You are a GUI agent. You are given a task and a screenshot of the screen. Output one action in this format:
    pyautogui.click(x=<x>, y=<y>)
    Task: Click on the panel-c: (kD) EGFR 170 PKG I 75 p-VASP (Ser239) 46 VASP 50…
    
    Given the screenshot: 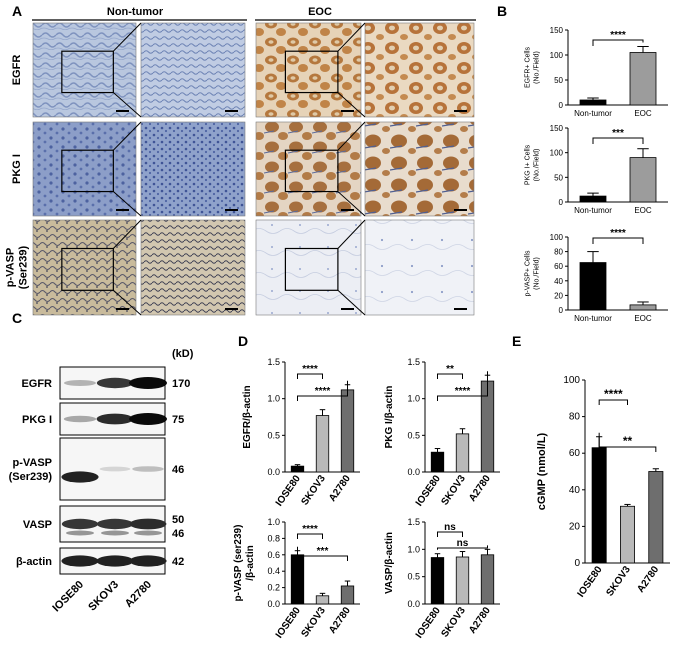 What is the action you would take?
    pyautogui.click(x=101, y=481)
    